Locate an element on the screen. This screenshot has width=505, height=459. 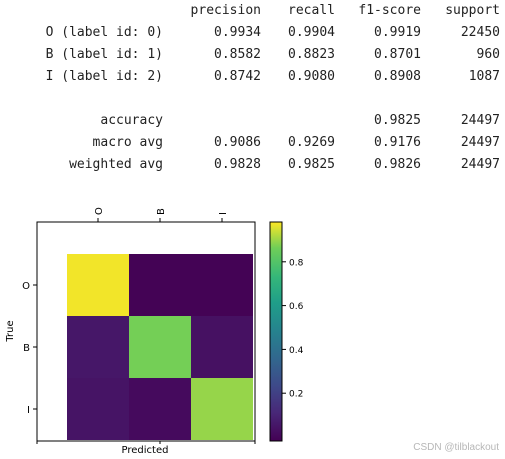
row-f1: 0.9919 is located at coordinates (397, 32).